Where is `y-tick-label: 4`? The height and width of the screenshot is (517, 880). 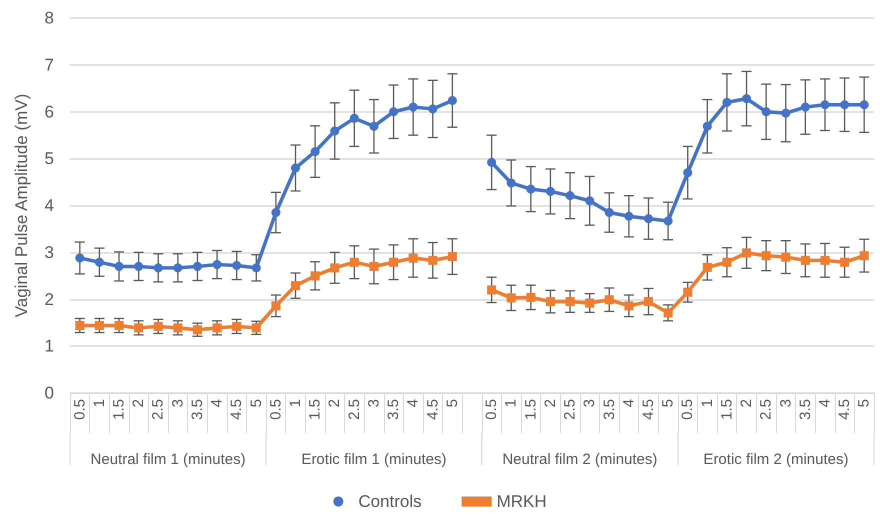 y-tick-label: 4 is located at coordinates (49, 205).